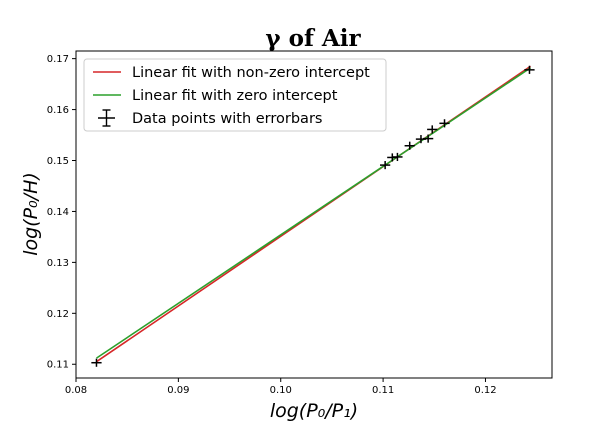 The width and height of the screenshot is (612, 432). What do you see at coordinates (58, 110) in the screenshot?
I see `y-tick-label: 0.16` at bounding box center [58, 110].